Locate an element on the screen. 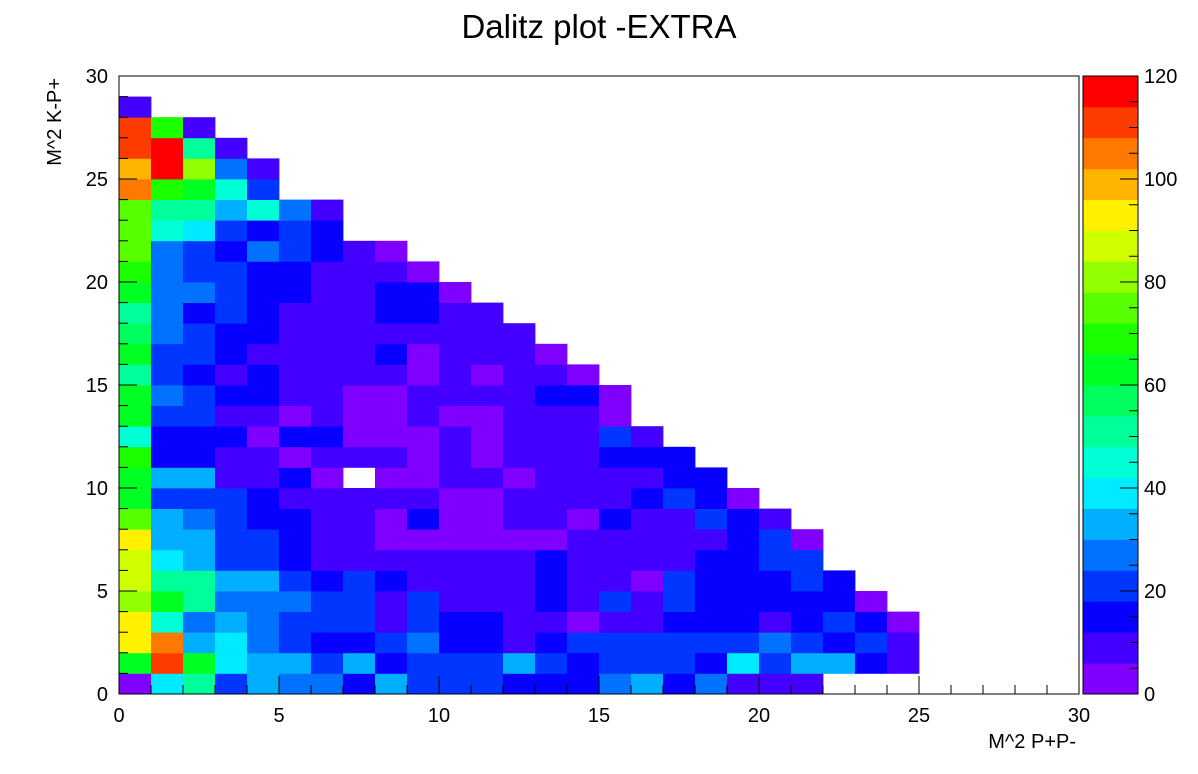 The height and width of the screenshot is (774, 1198). x-axis-title: M^2 P+P- is located at coordinates (1032, 742).